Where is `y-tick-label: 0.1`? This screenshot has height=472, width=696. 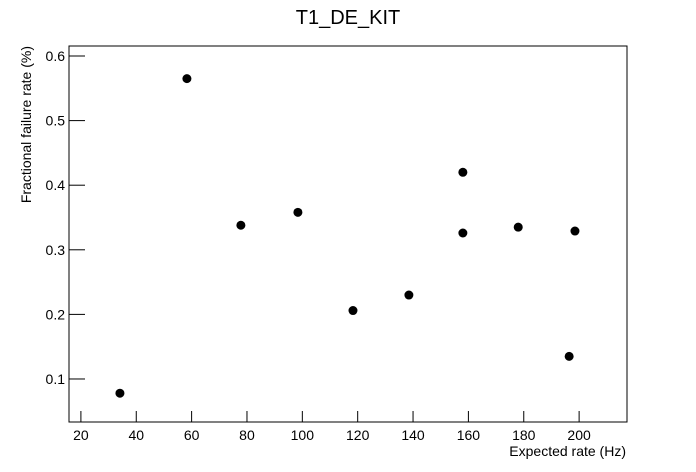 y-tick-label: 0.1 is located at coordinates (56, 379).